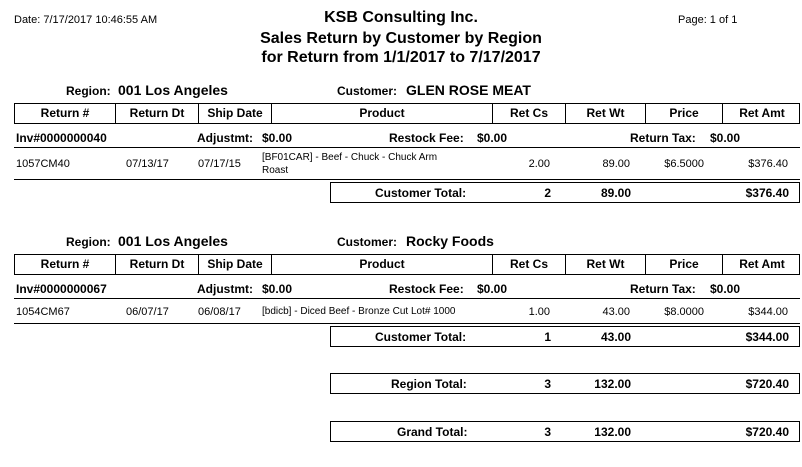 This screenshot has width=802, height=467. Describe the element at coordinates (147, 164) in the screenshot. I see `return-date: 07/13/17` at that location.